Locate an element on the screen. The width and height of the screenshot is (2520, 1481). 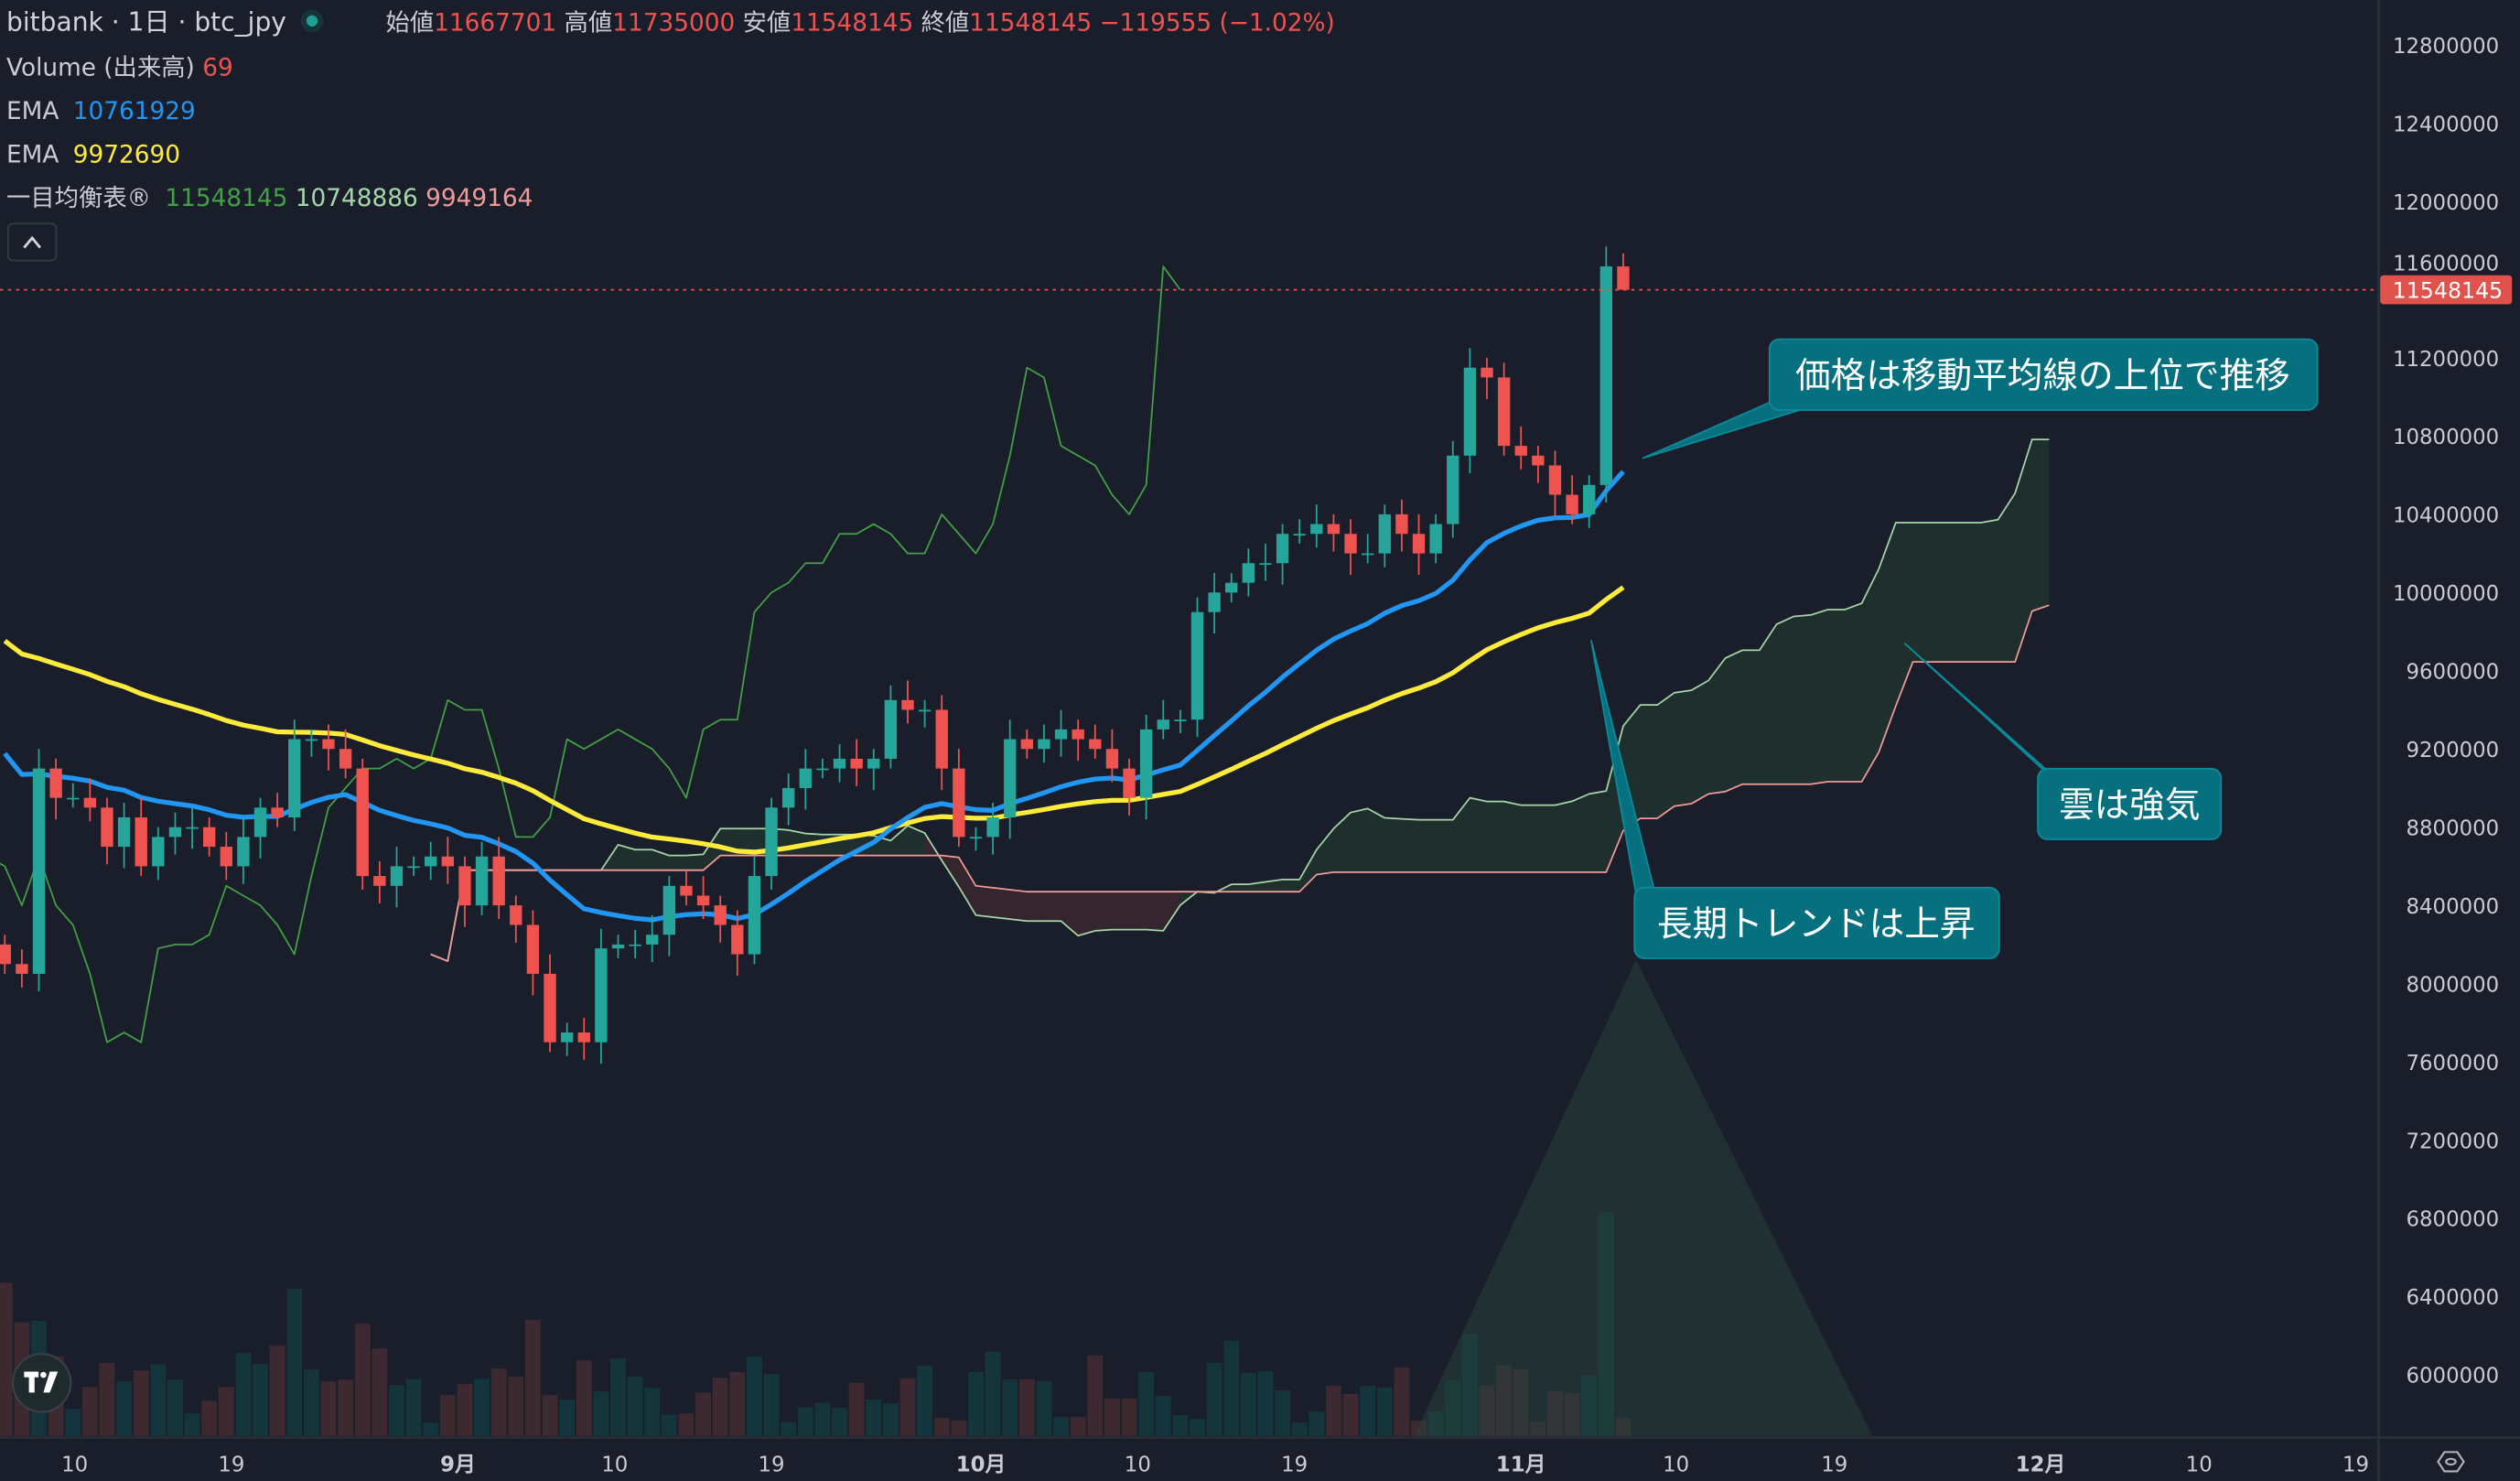
collapse-button-box is located at coordinates (32, 242).